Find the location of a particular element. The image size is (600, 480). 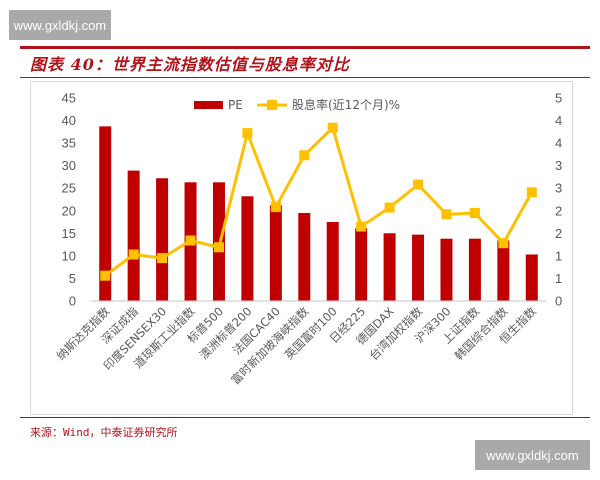

legend-pe-swatch is located at coordinates (208, 105).